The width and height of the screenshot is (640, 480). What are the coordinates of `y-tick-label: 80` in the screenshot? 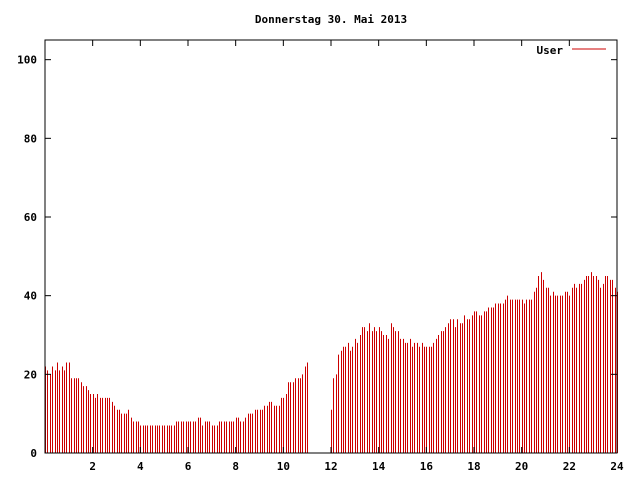 It's located at (30, 138).